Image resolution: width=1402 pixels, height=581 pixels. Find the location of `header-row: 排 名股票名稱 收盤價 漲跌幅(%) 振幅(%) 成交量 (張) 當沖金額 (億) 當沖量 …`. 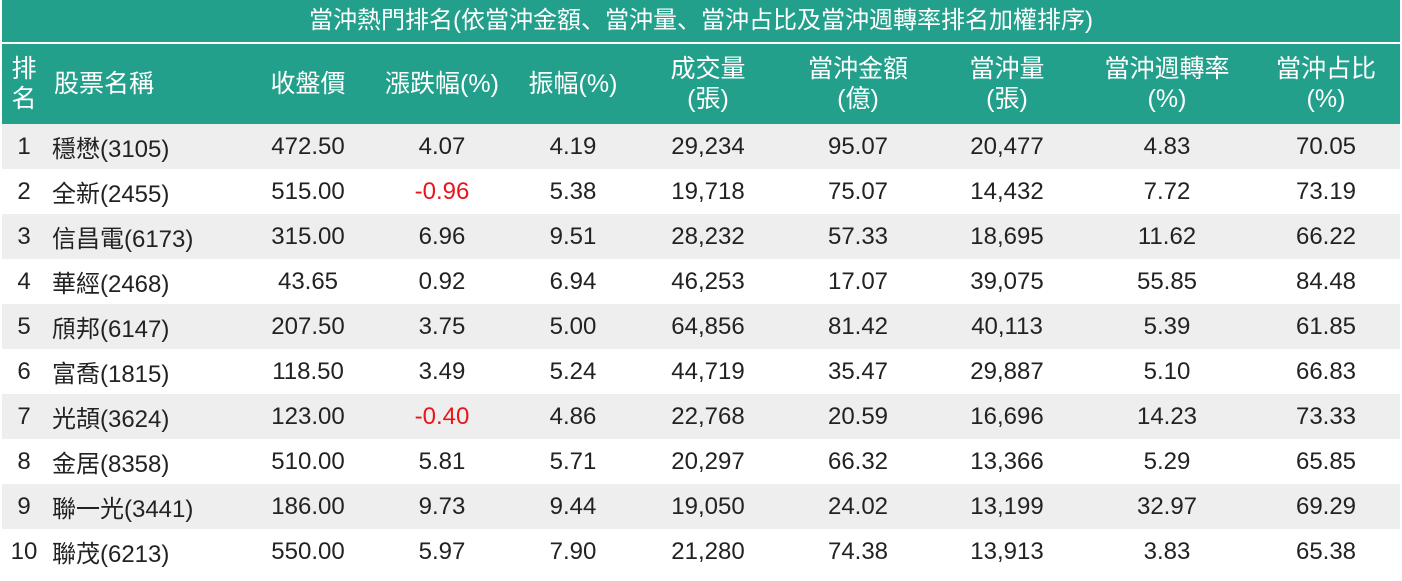

header-row: 排 名股票名稱 收盤價 漲跌幅(%) 振幅(%) 成交量 (張) 當沖金額 (億) 當沖量 … is located at coordinates (701, 84).